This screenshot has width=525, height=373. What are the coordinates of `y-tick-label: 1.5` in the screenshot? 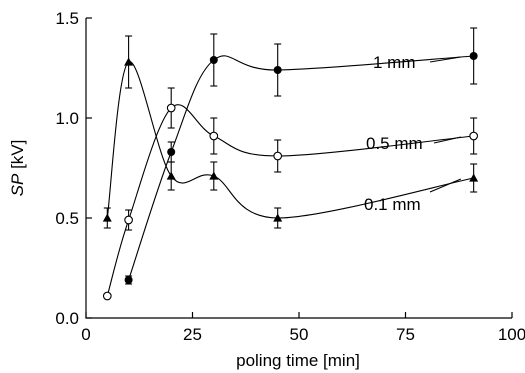 It's located at (67, 18).